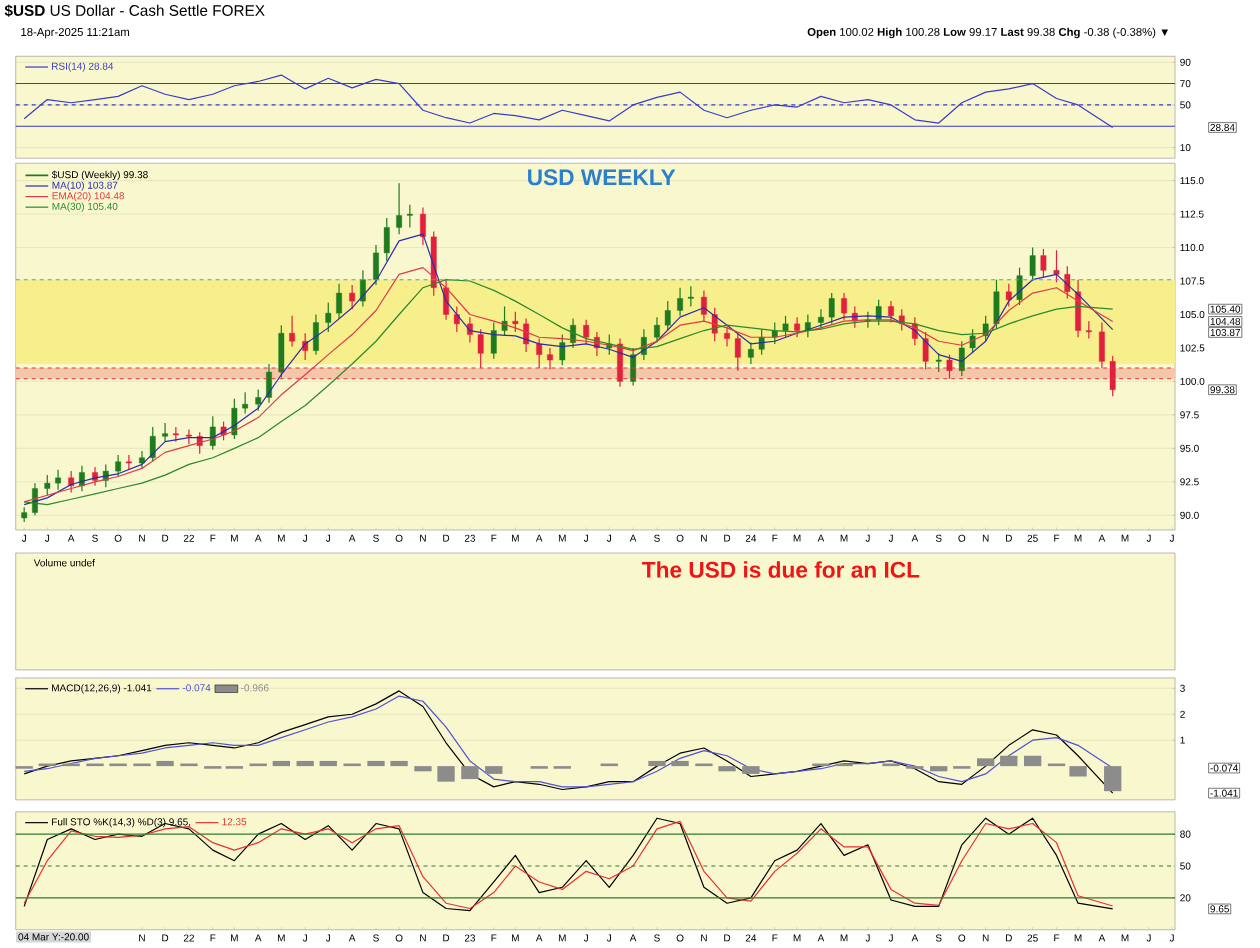 The width and height of the screenshot is (1260, 948). What do you see at coordinates (1189, 482) in the screenshot?
I see `y-tick-label: 92.5` at bounding box center [1189, 482].